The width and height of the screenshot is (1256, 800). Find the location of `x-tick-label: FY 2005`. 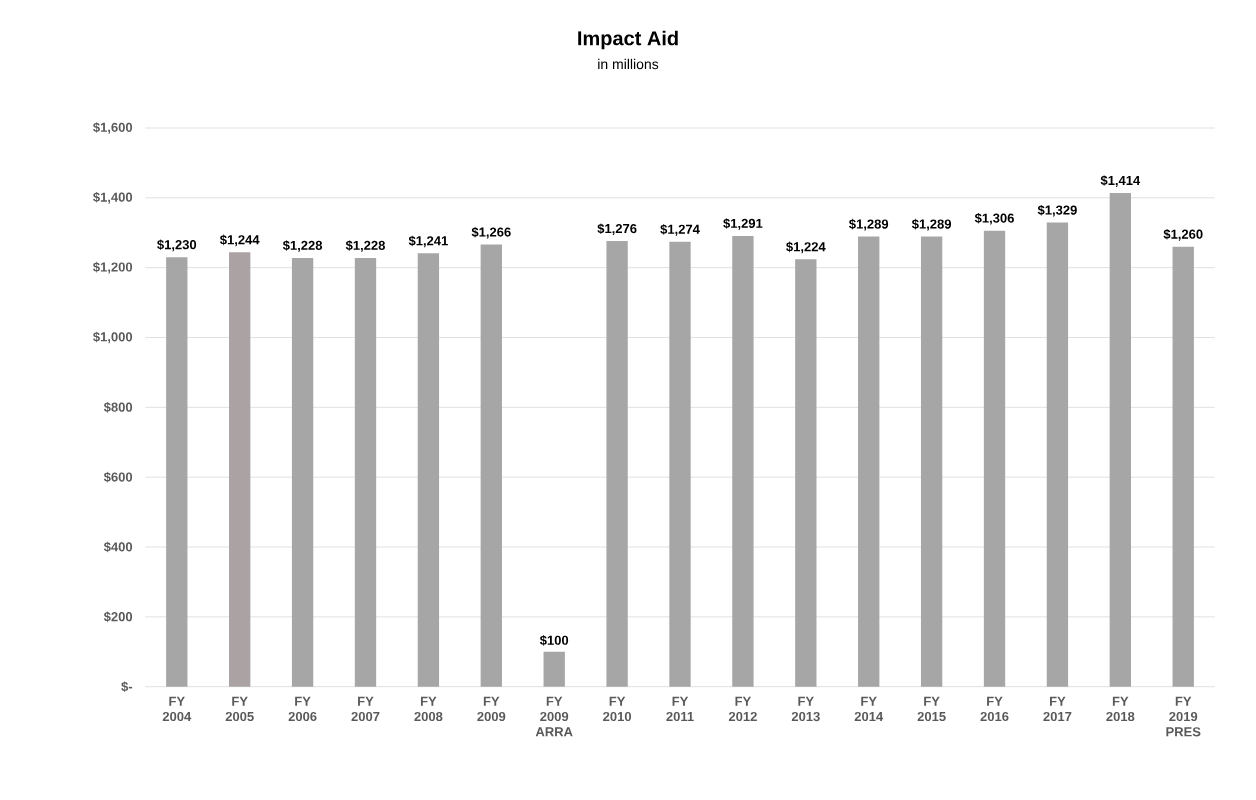

x-tick-label: FY 2005 is located at coordinates (239, 709).